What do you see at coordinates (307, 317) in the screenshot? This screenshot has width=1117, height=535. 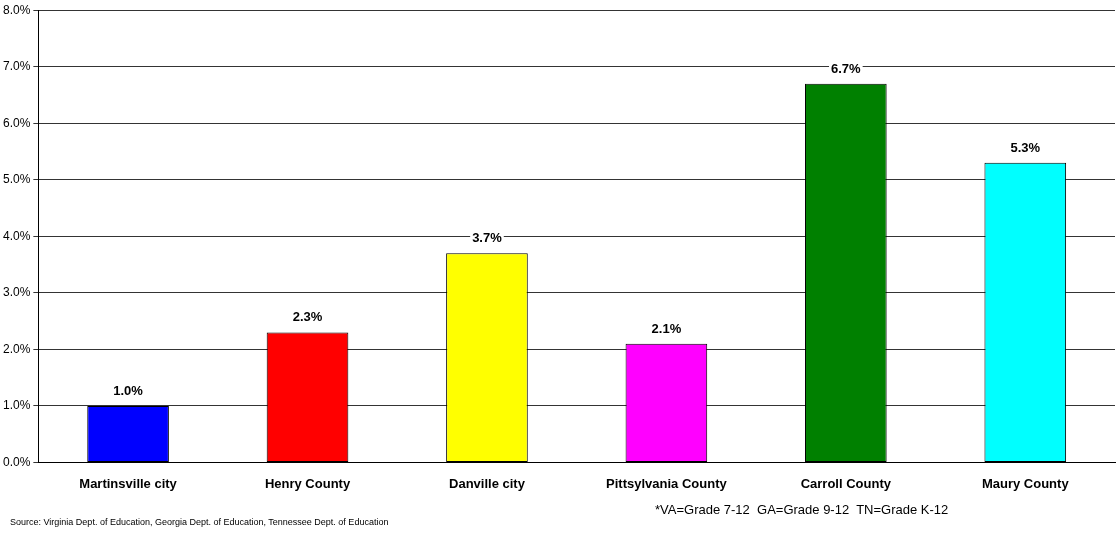 I see `data-label: 2.3%` at bounding box center [307, 317].